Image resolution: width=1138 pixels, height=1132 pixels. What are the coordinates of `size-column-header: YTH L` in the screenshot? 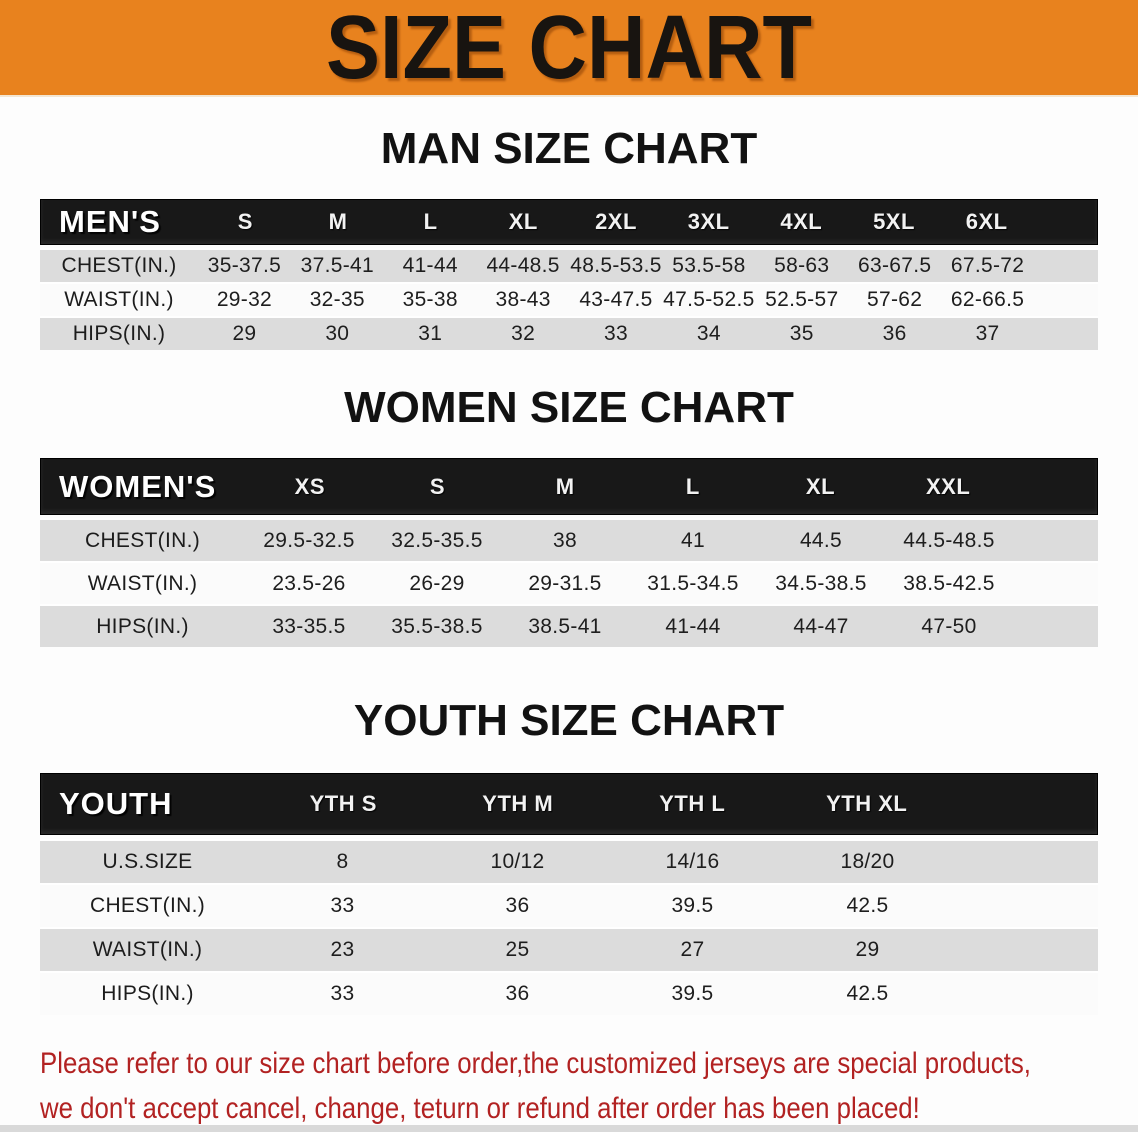 It's located at (692, 803).